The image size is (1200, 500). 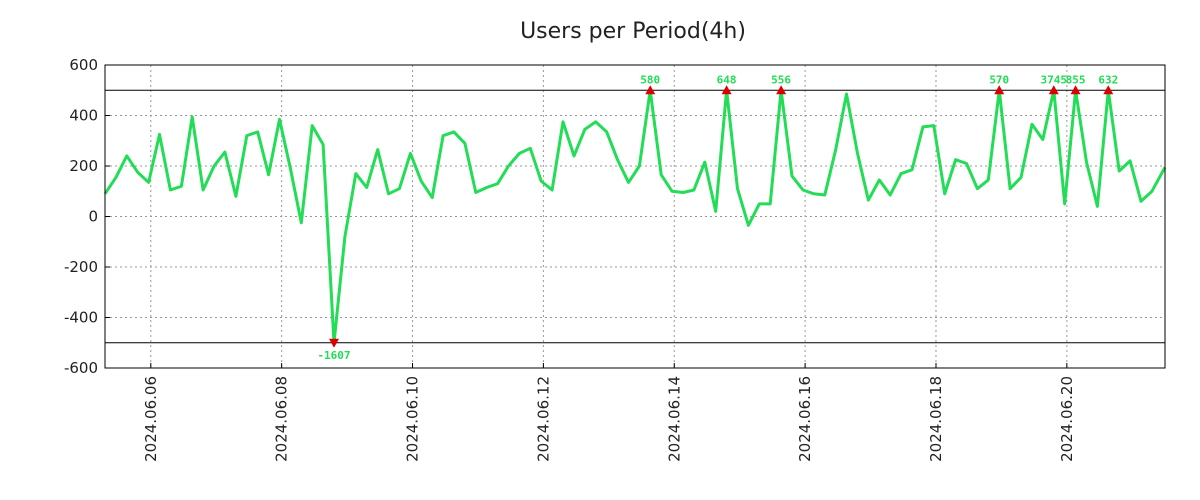 What do you see at coordinates (999, 79) in the screenshot?
I see `peak-label: 570` at bounding box center [999, 79].